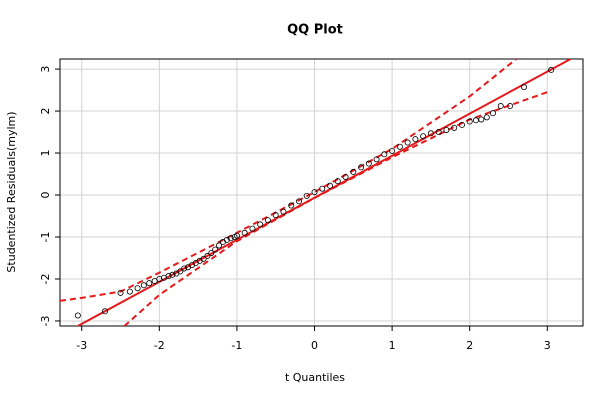 The height and width of the screenshot is (400, 600). Describe the element at coordinates (314, 345) in the screenshot. I see `x-tick-label: 0` at that location.